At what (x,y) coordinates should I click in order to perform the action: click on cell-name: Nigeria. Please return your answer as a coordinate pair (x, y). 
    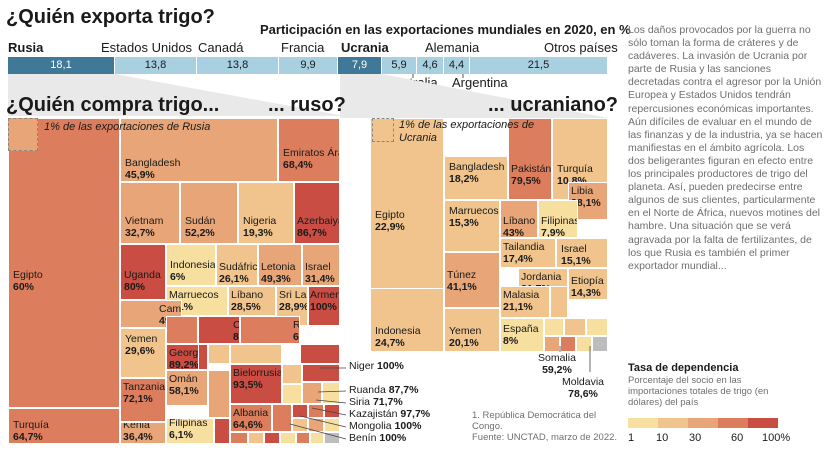
    Looking at the image, I should click on (260, 221).